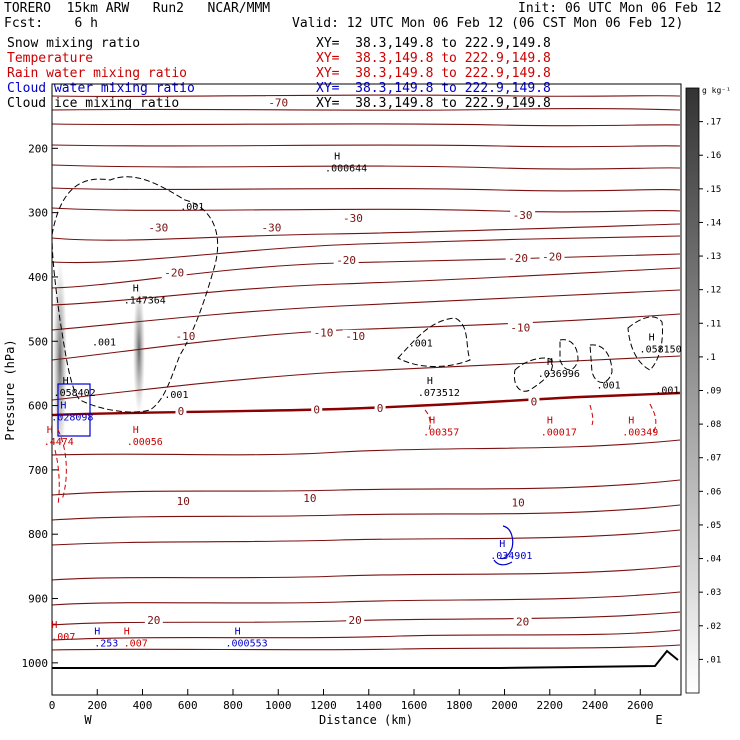 The height and width of the screenshot is (740, 740). I want to click on field-name-rain: Rain water mixing ratio, so click(97, 73).